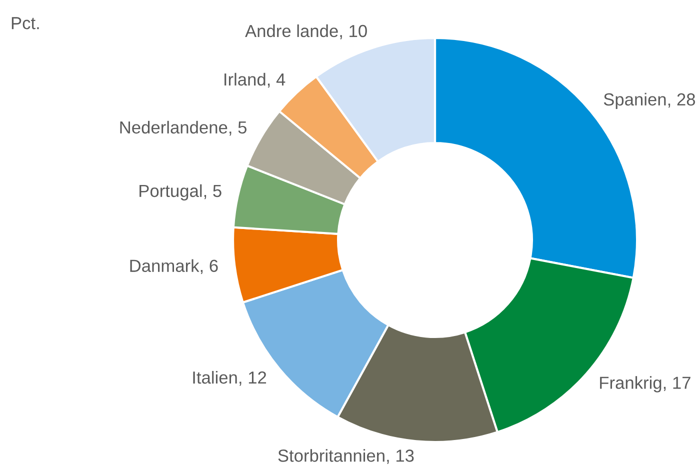 This screenshot has height=472, width=699. I want to click on slice-label: Italien, 12, so click(229, 378).